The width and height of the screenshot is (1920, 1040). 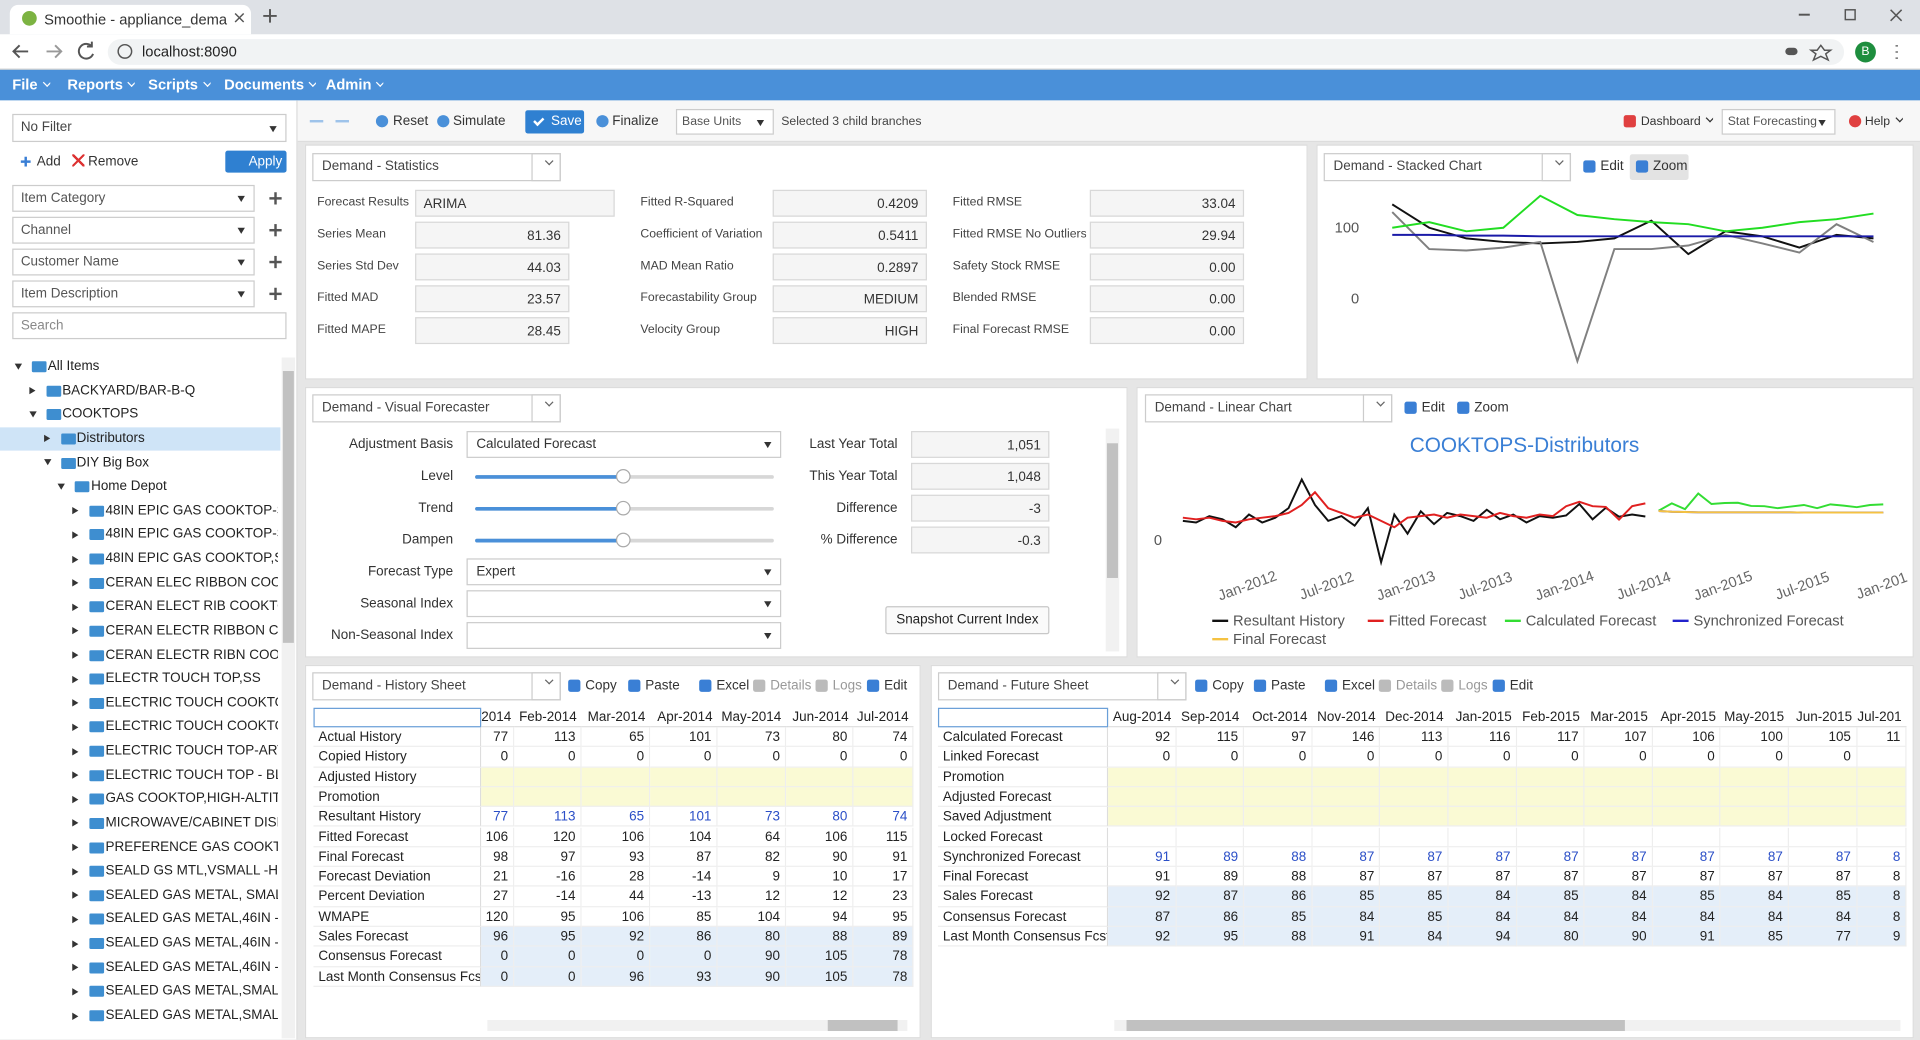 What do you see at coordinates (133, 198) in the screenshot?
I see `attribute-select: Item Category` at bounding box center [133, 198].